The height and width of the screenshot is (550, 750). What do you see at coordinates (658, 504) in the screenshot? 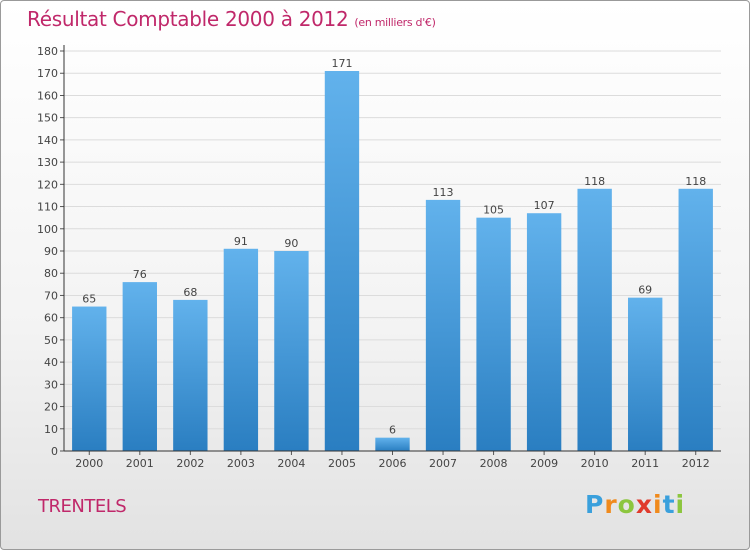
I see `logo-letter-4: i` at bounding box center [658, 504].